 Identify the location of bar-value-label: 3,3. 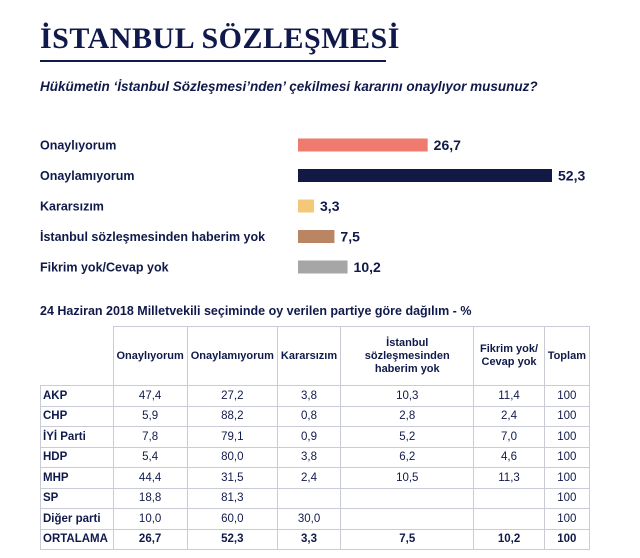
(330, 206).